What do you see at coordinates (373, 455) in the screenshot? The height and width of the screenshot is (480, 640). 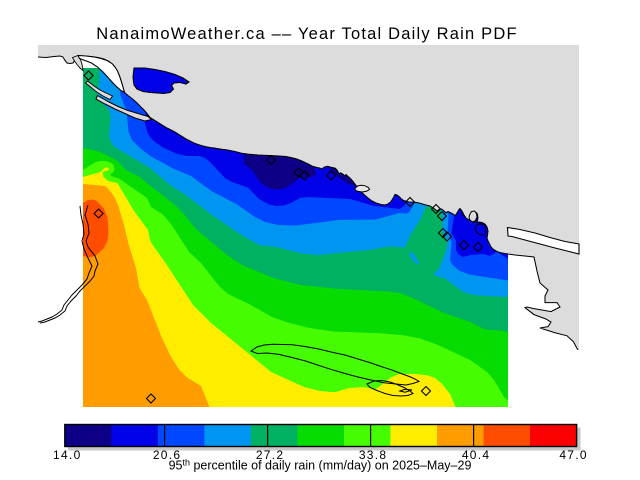 I see `svg-text: 33.8` at bounding box center [373, 455].